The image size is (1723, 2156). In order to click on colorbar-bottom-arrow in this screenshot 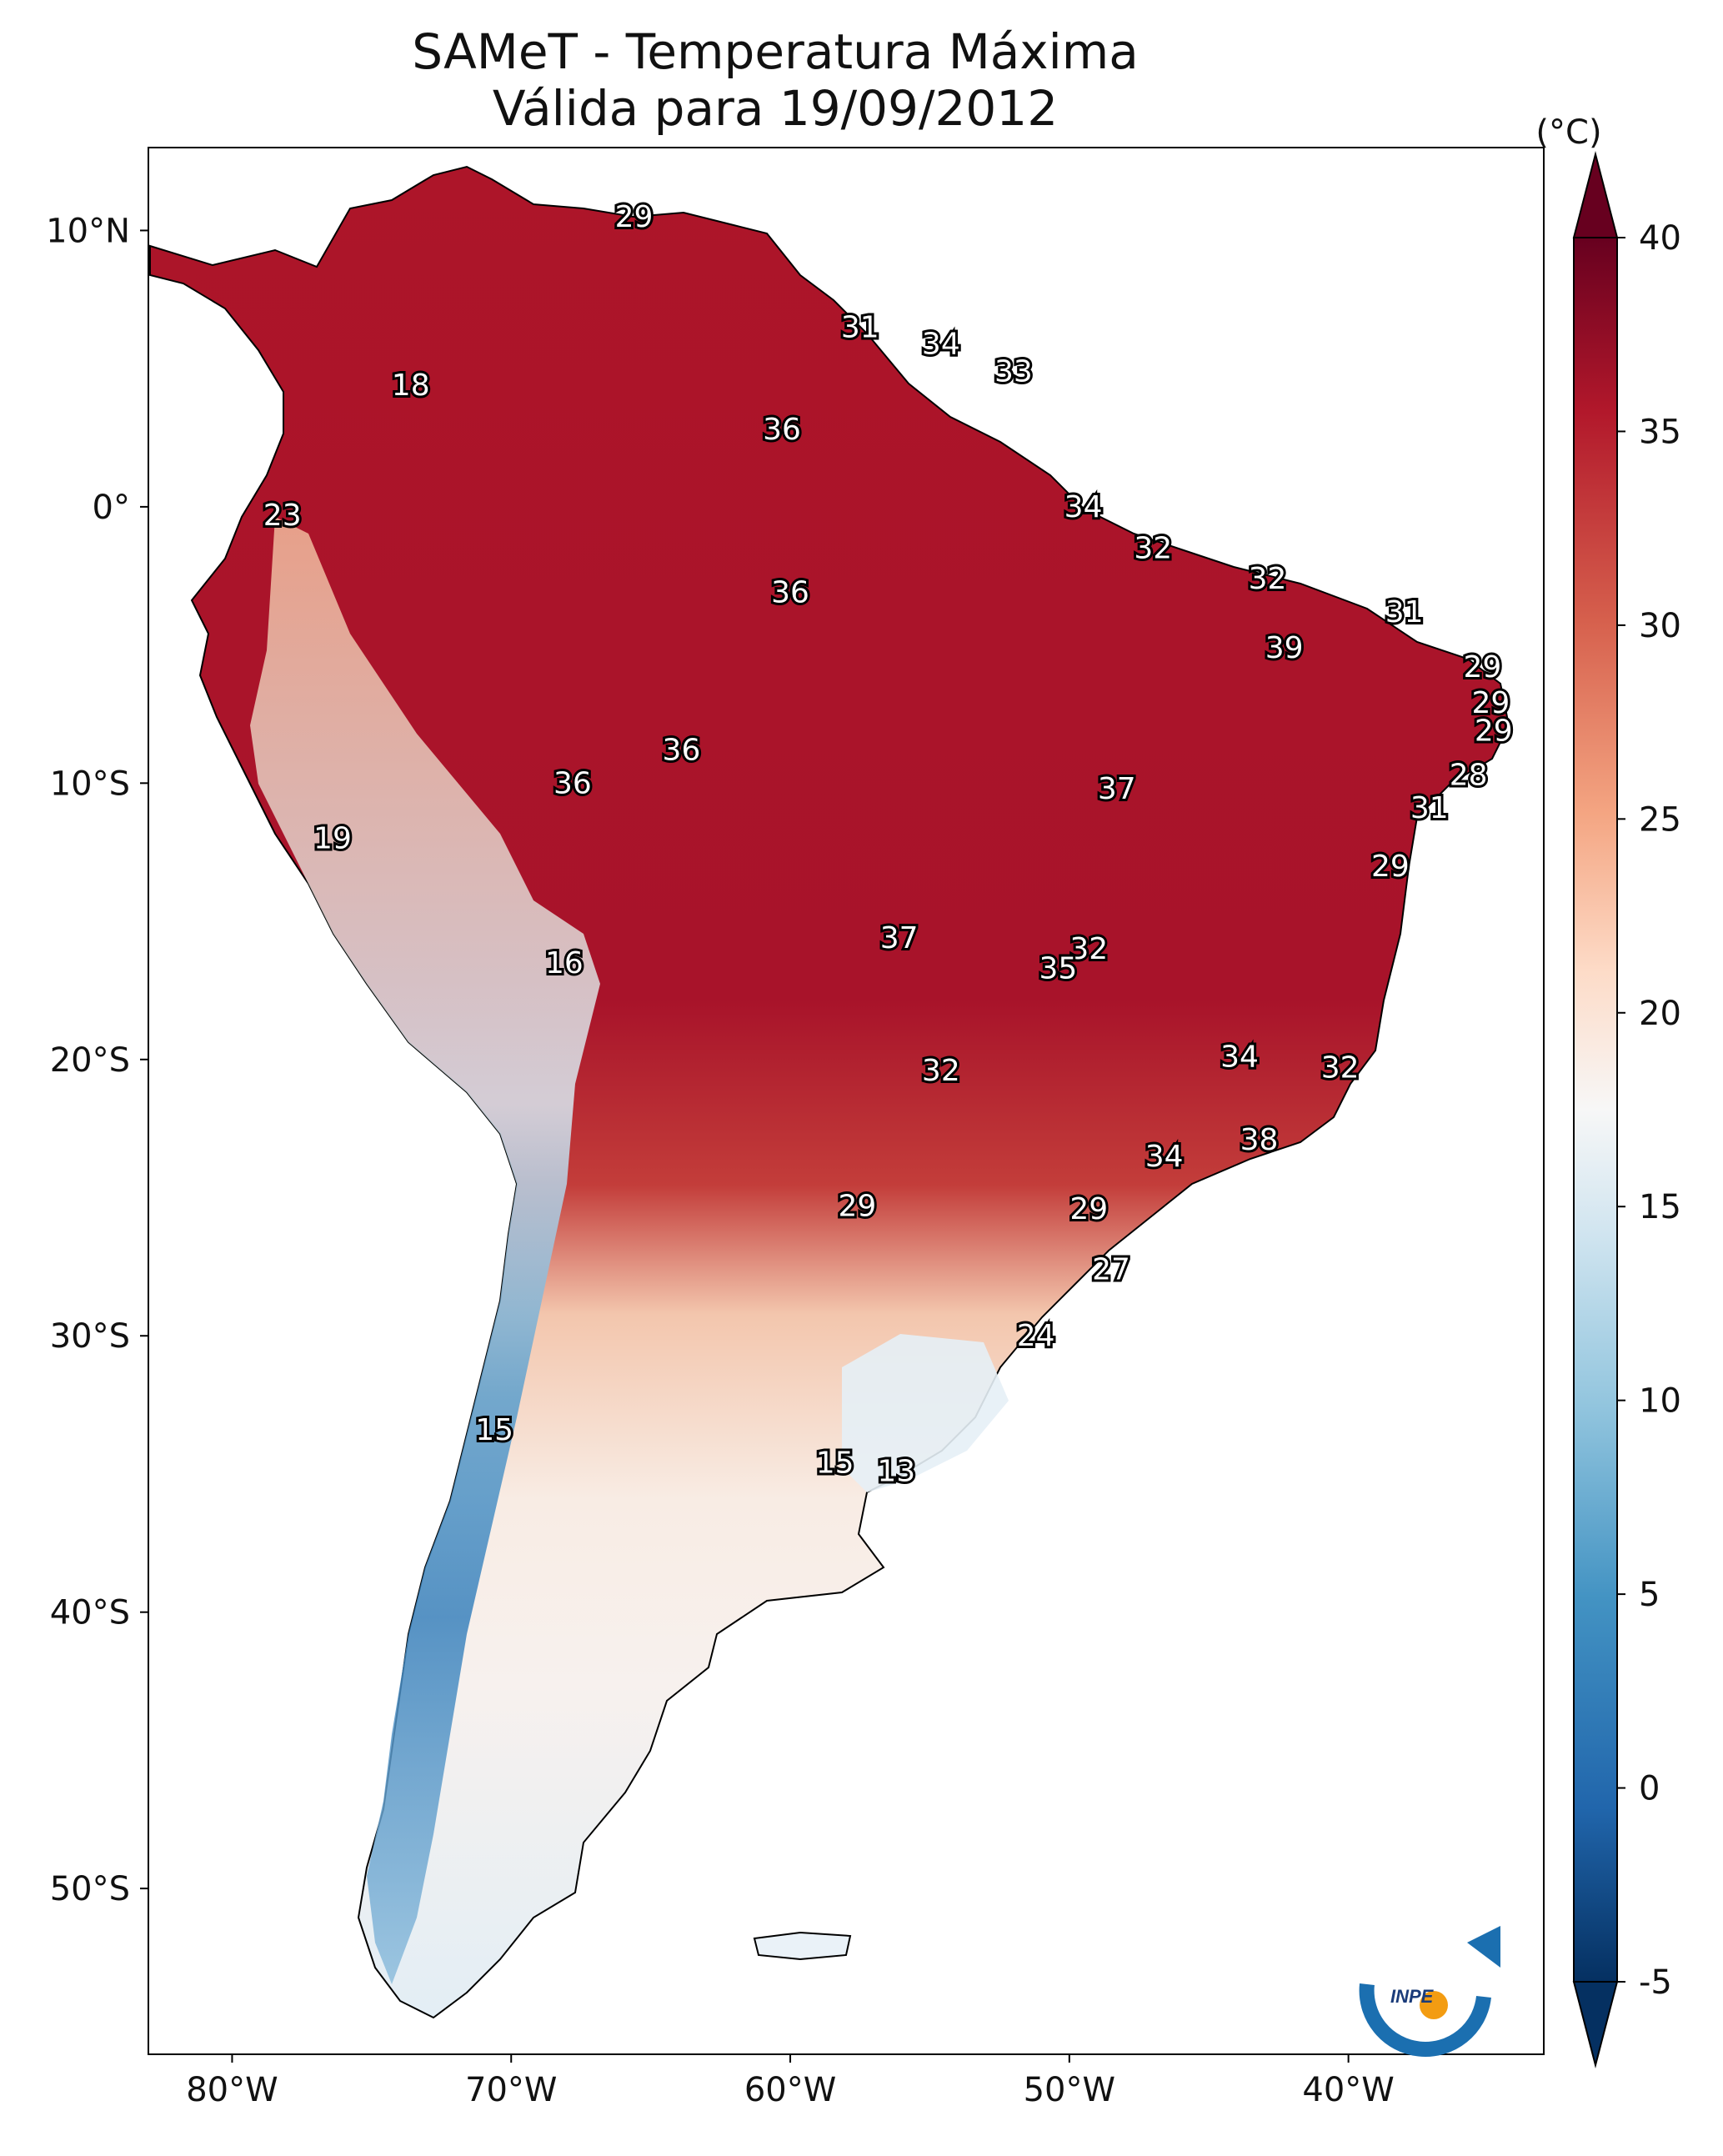, I will do `click(1595, 2025)`.